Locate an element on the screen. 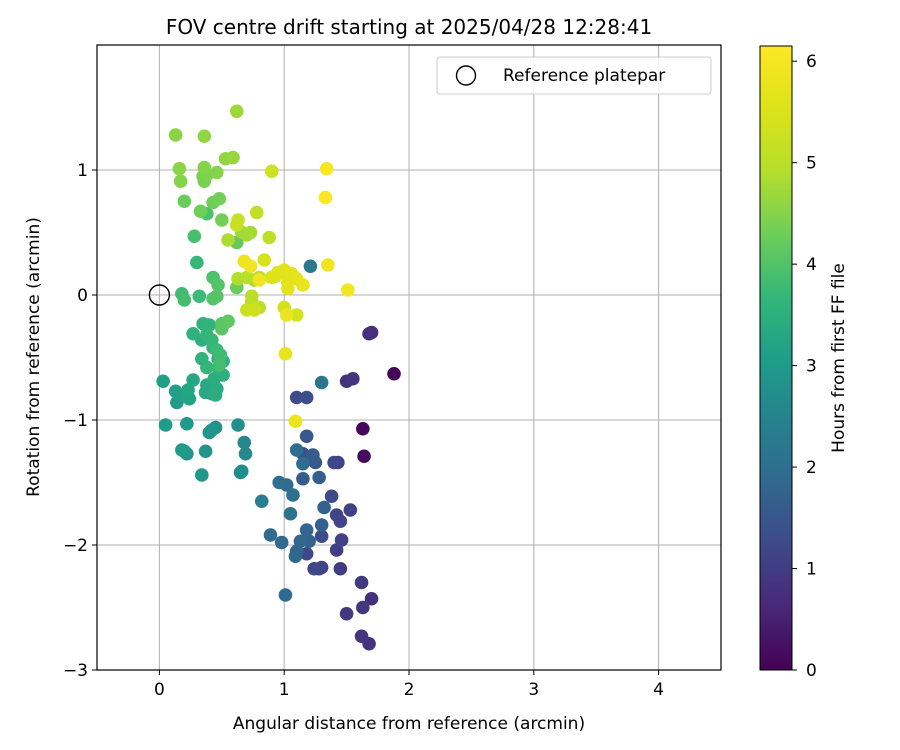 This screenshot has height=750, width=900. y-tick-label: −3 is located at coordinates (75, 671).